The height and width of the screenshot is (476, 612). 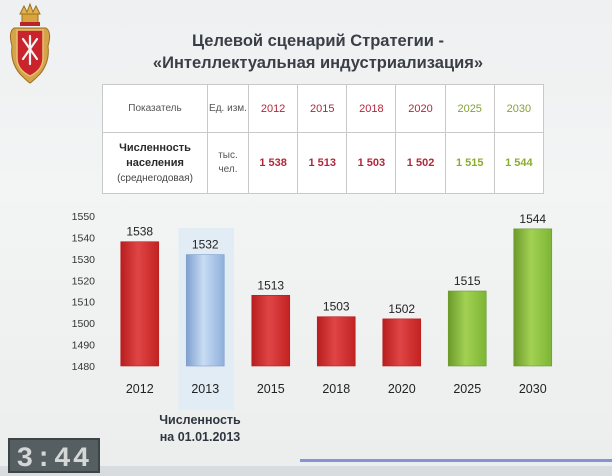 What do you see at coordinates (420, 108) in the screenshot?
I see `header-year: 2020` at bounding box center [420, 108].